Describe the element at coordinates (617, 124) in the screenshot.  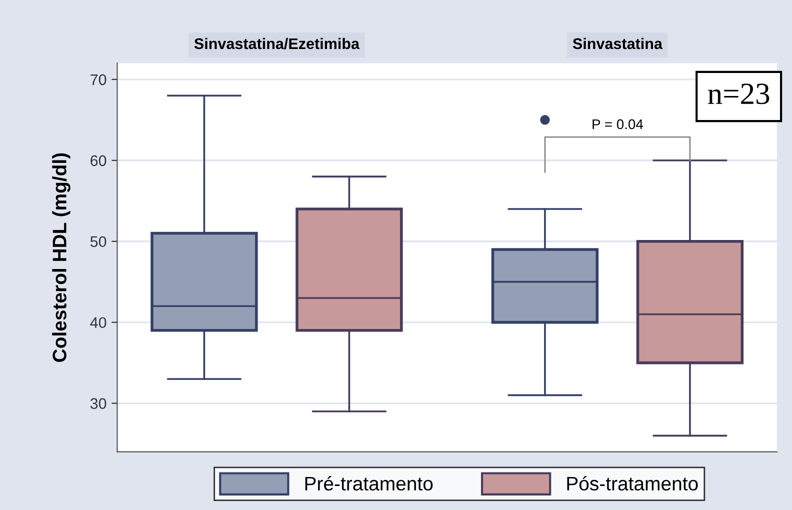
I see `annotation: P = 0.04` at that location.